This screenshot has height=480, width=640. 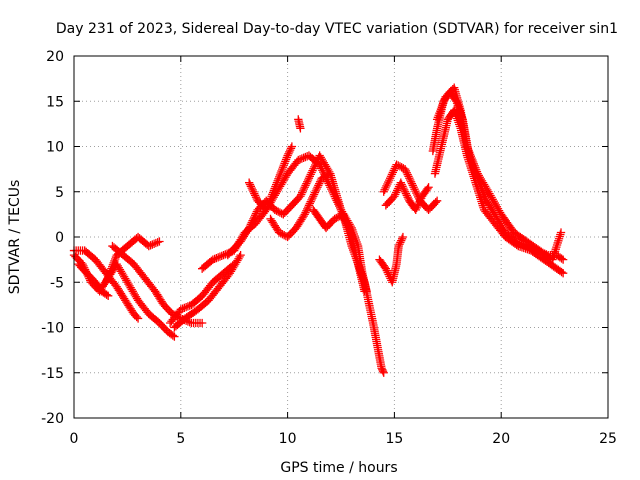 I want to click on y-axis-label: SDTVAR / TECUs, so click(x=15, y=237).